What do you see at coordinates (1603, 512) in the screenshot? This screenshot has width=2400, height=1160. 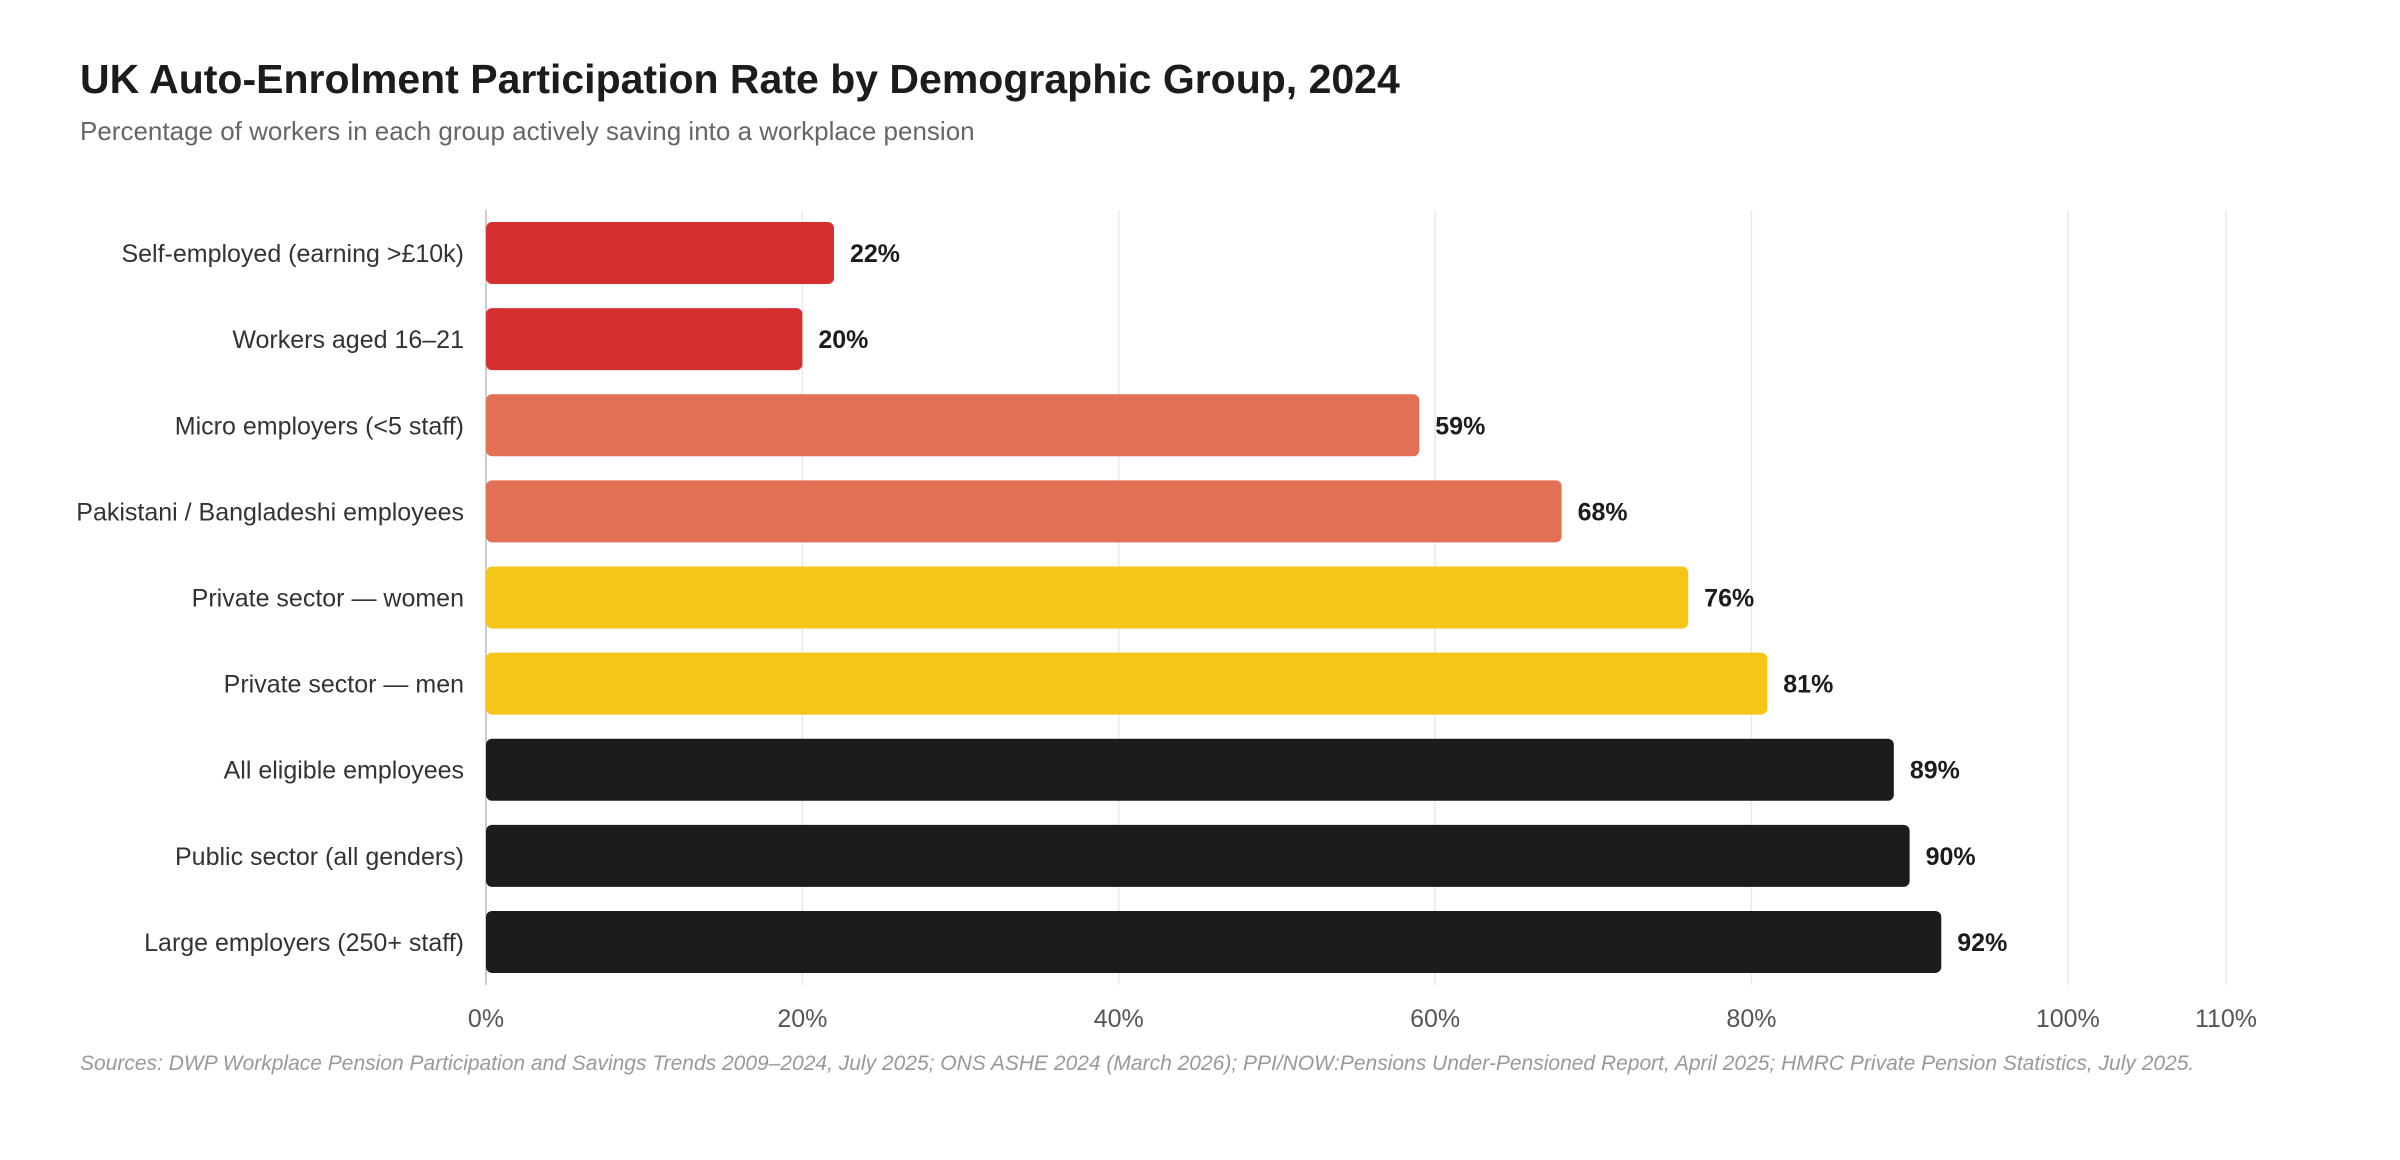 I see `value-label: 68%` at bounding box center [1603, 512].